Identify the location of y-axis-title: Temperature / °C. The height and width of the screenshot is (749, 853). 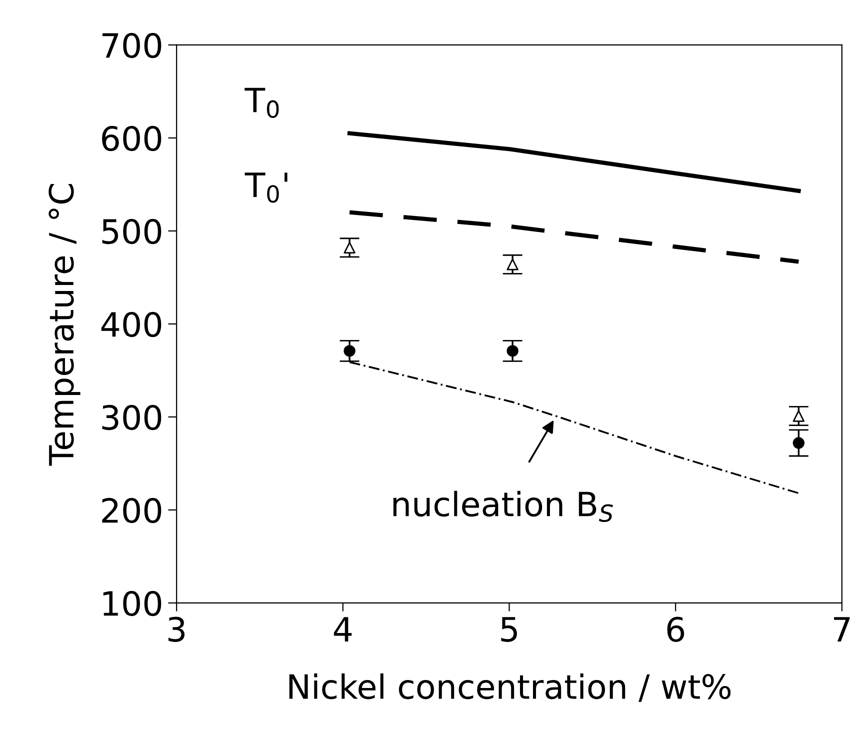
(64, 325).